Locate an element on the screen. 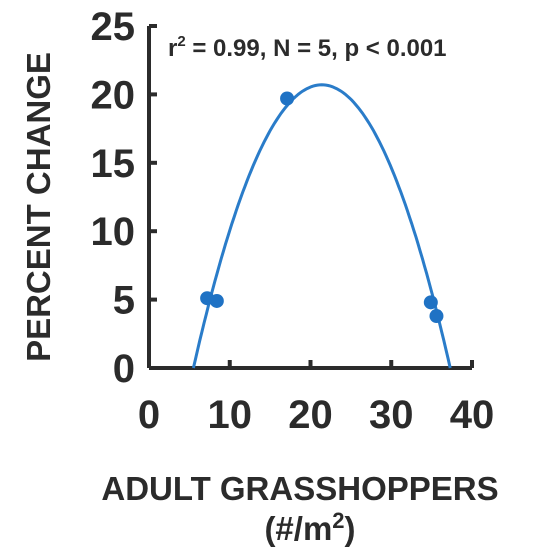 This screenshot has height=550, width=548. x-axis-units-suffix: ) is located at coordinates (350, 528).